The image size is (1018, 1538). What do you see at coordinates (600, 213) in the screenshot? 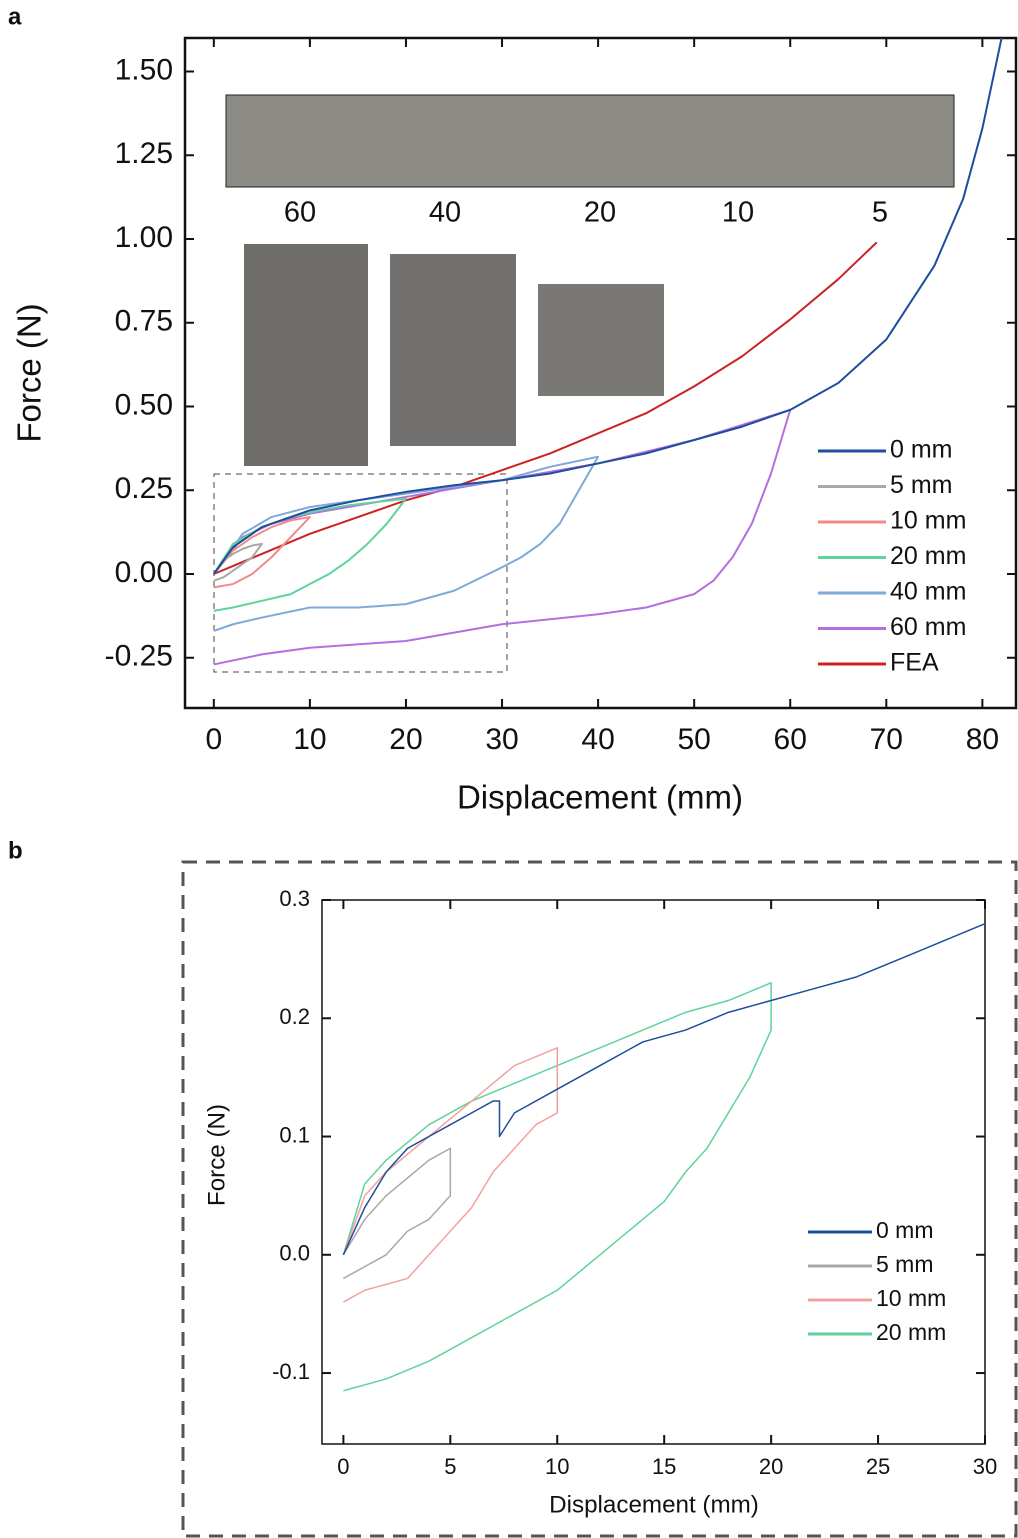
I see `annotation: 20` at bounding box center [600, 213].